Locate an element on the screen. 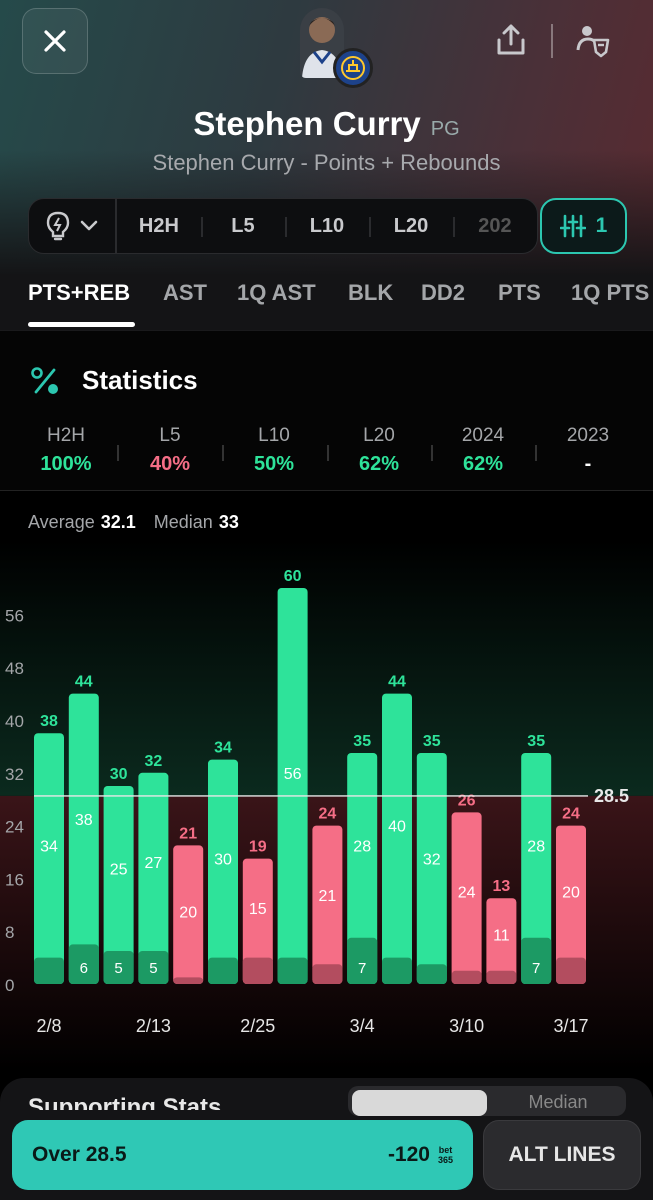 The image size is (653, 1200). range-l20: L20 is located at coordinates (410, 226).